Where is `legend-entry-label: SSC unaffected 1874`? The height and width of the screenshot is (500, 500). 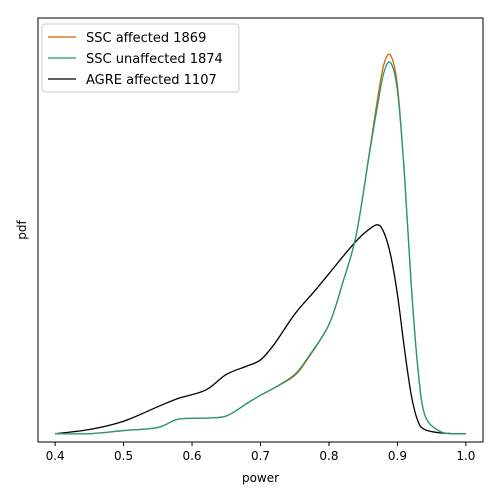
legend-entry-label: SSC unaffected 1874 is located at coordinates (154, 59).